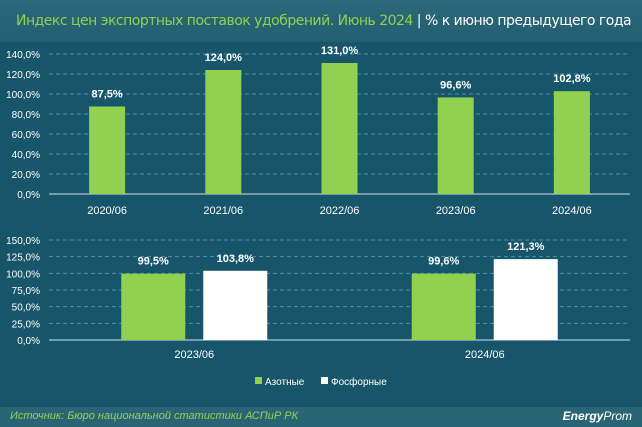 The image size is (642, 427). Describe the element at coordinates (443, 262) in the screenshot. I see `data-label: 99,6%` at that location.